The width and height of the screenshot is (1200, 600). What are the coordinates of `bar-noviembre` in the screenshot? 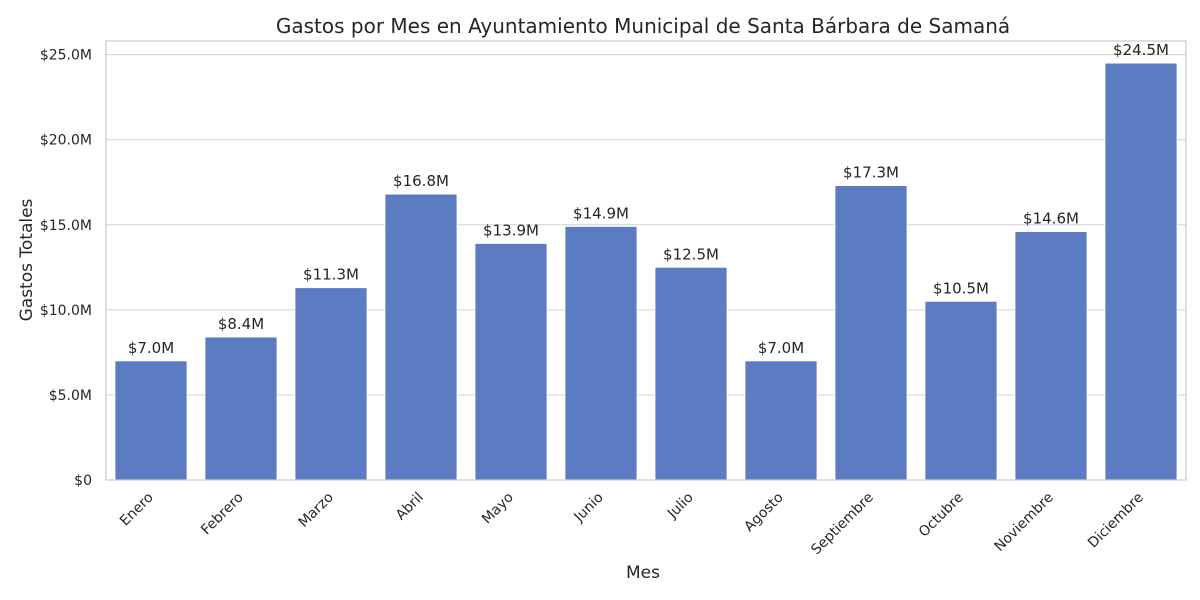 It's located at (1051, 356).